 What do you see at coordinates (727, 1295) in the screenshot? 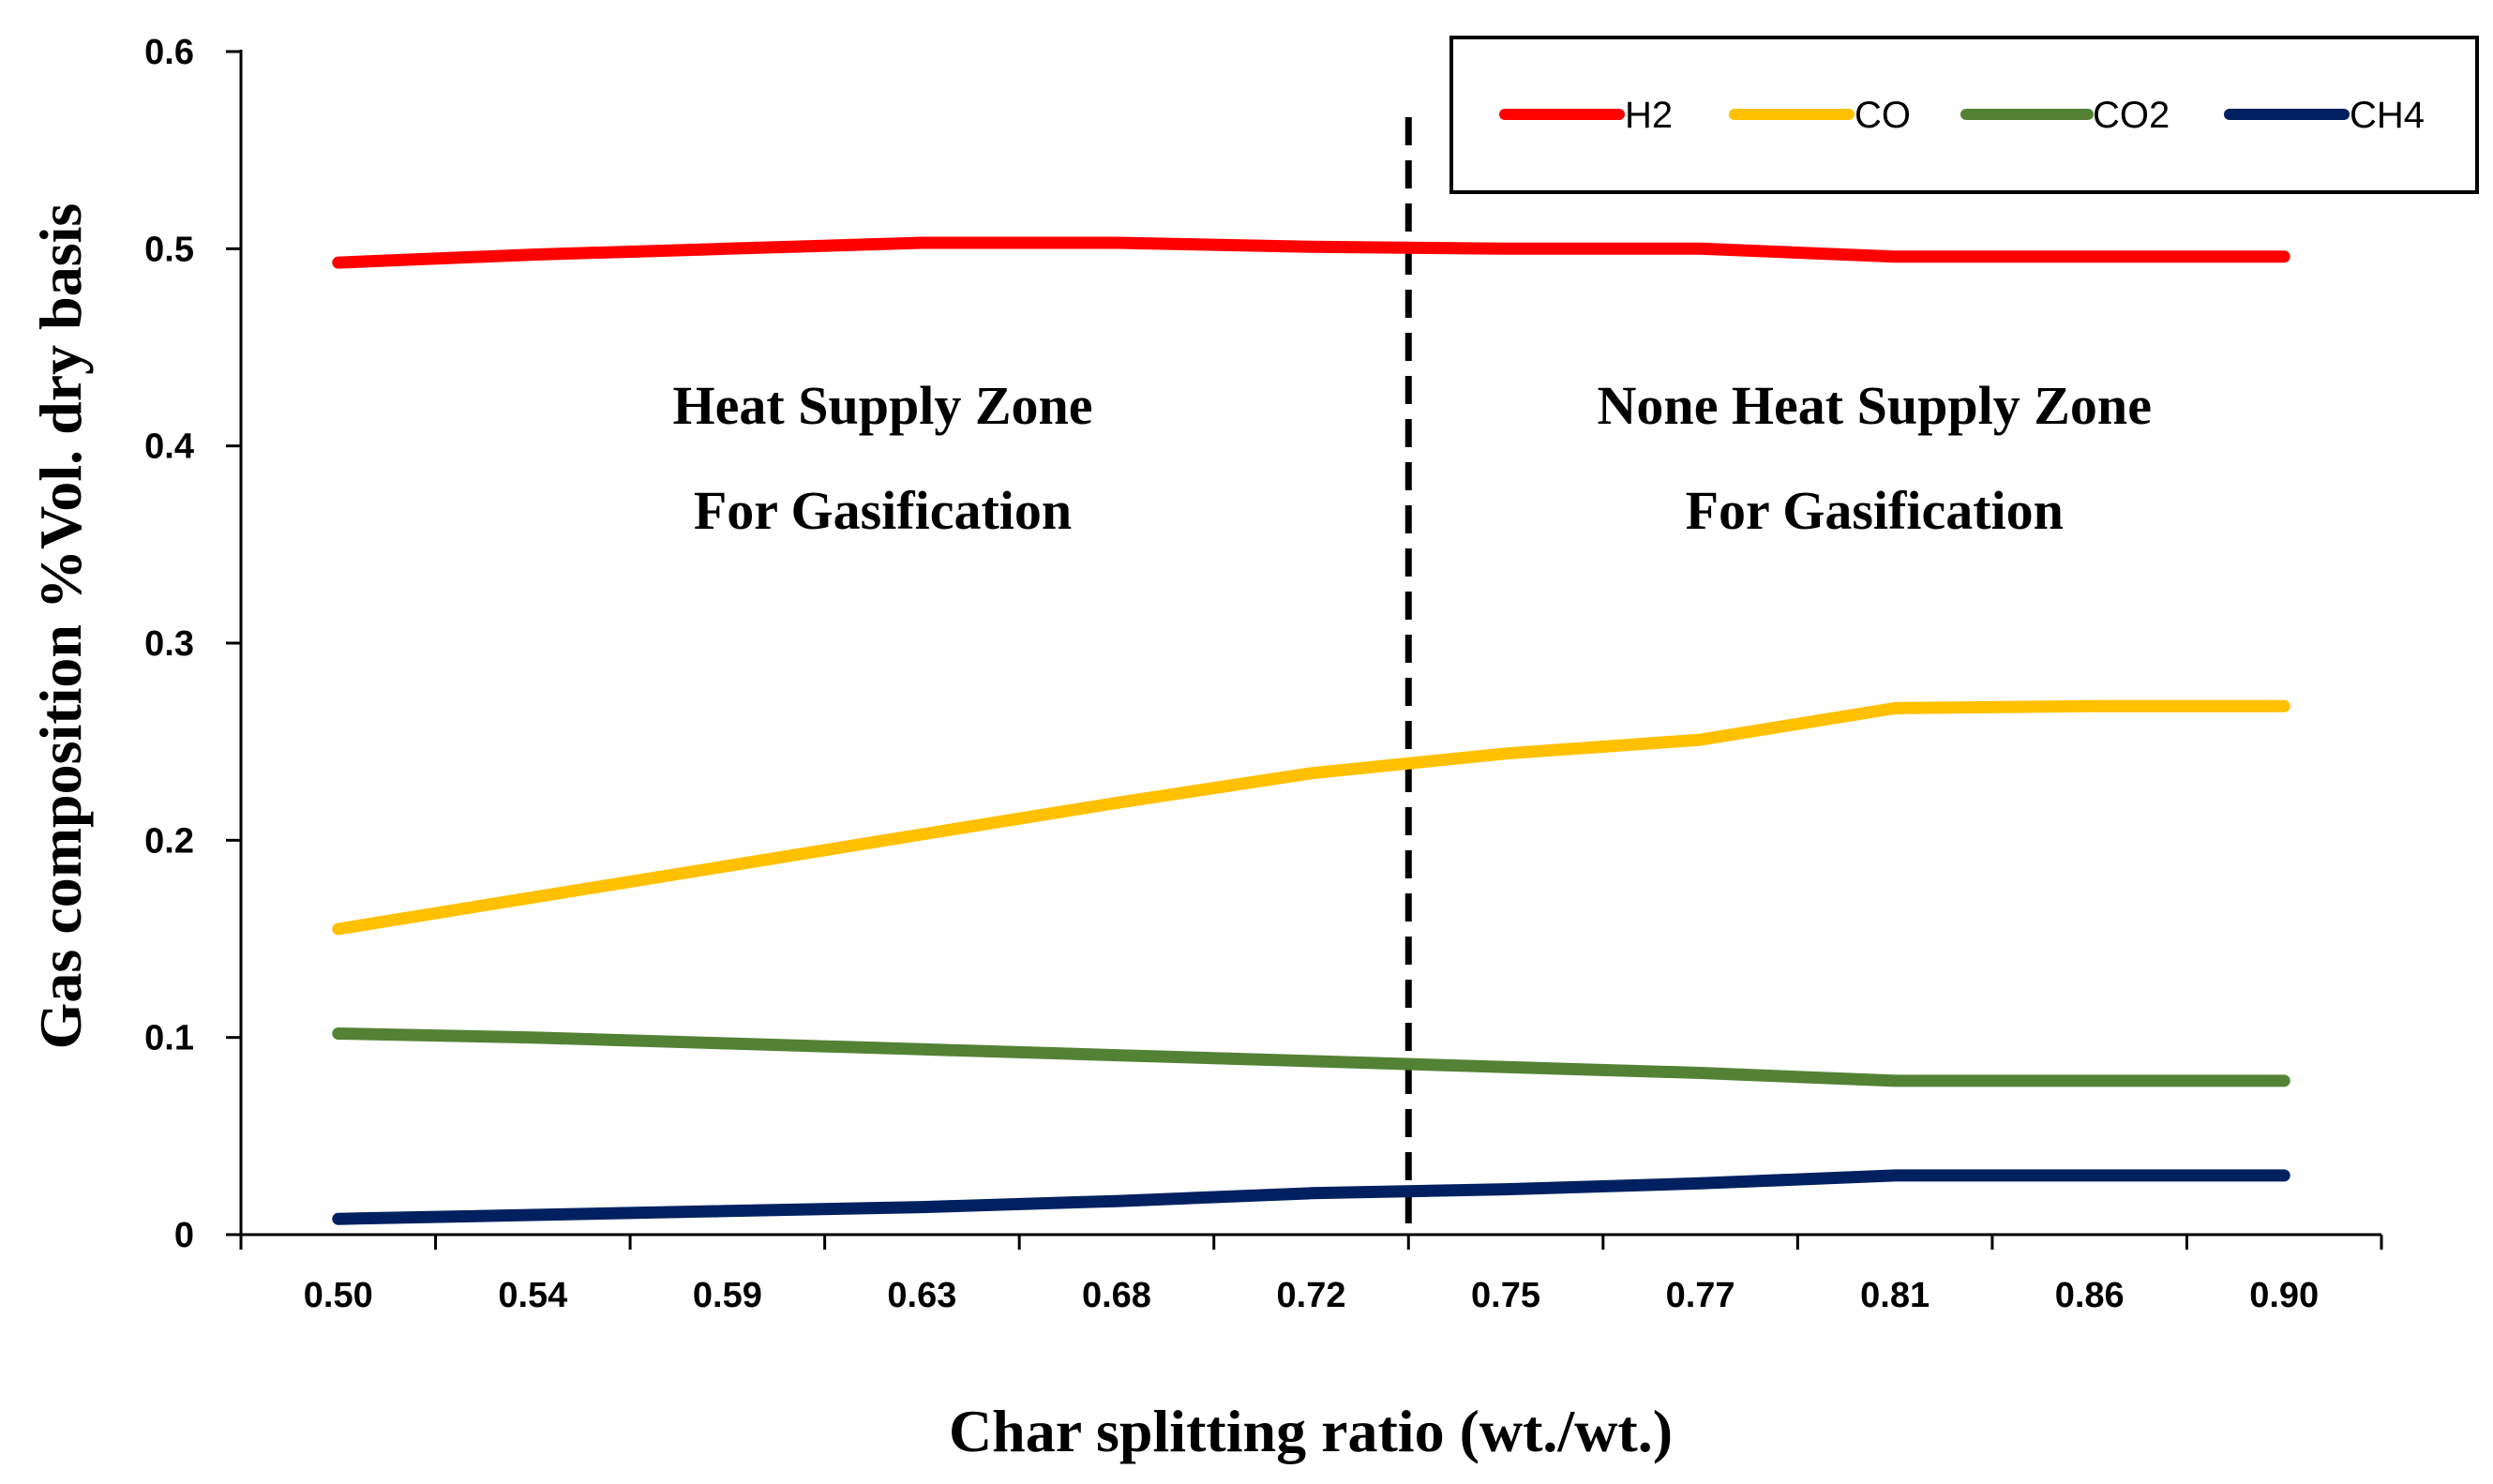
I see `x-tick-label: 0.59` at bounding box center [727, 1295].